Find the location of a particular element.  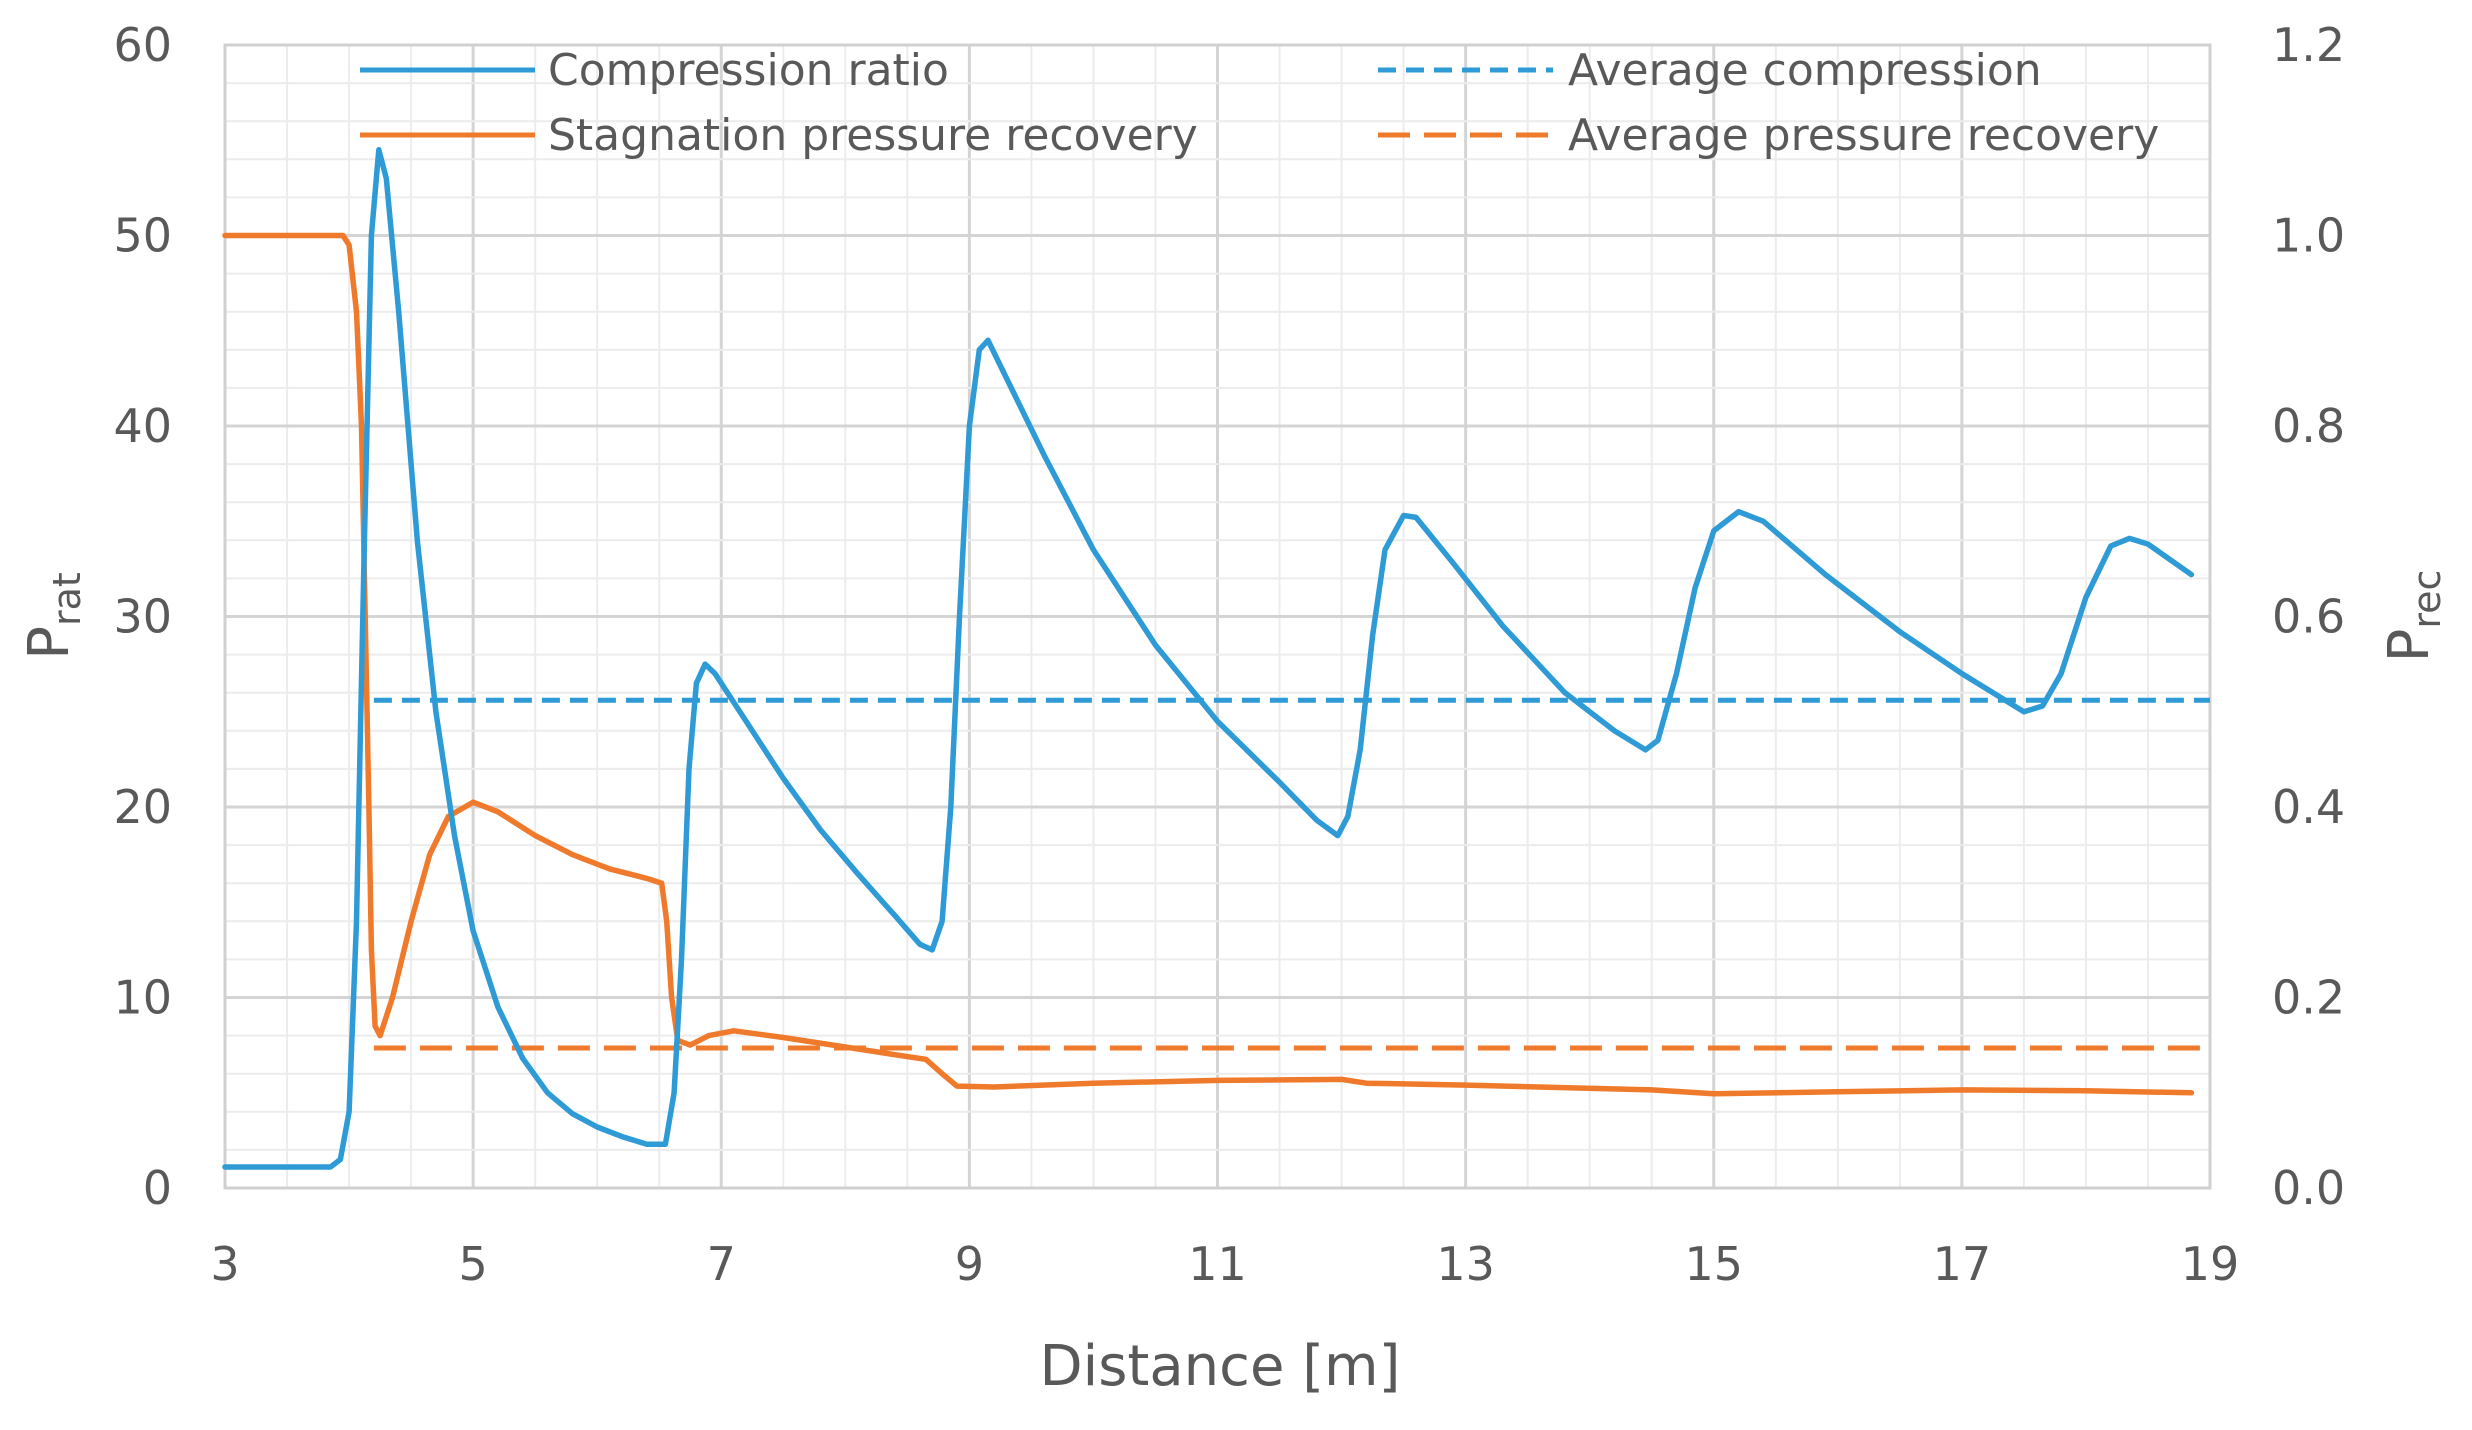

legend-item-stagnation-pressure-recovery: Stagnation pressure recovery is located at coordinates (779, 135).